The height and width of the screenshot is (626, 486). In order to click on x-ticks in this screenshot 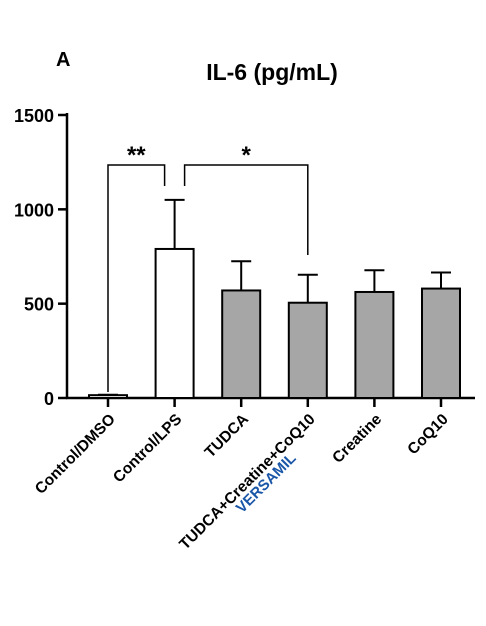, I will do `click(274, 402)`.